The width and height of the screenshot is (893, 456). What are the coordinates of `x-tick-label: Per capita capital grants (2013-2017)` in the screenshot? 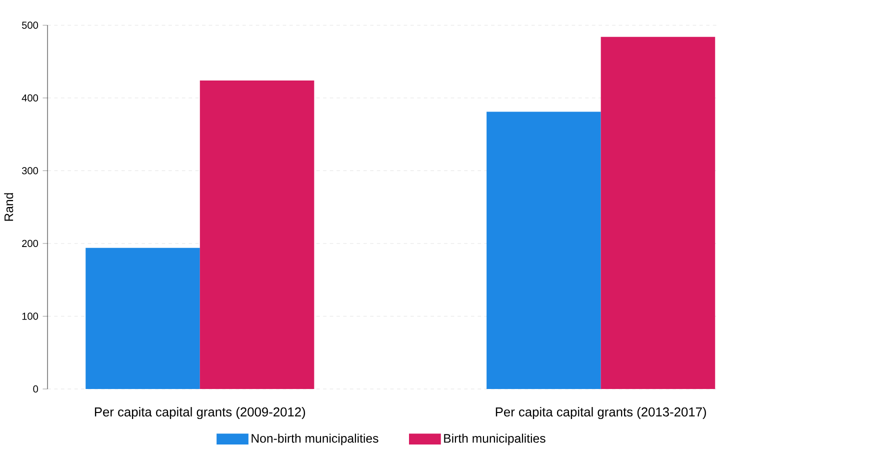 It's located at (601, 412).